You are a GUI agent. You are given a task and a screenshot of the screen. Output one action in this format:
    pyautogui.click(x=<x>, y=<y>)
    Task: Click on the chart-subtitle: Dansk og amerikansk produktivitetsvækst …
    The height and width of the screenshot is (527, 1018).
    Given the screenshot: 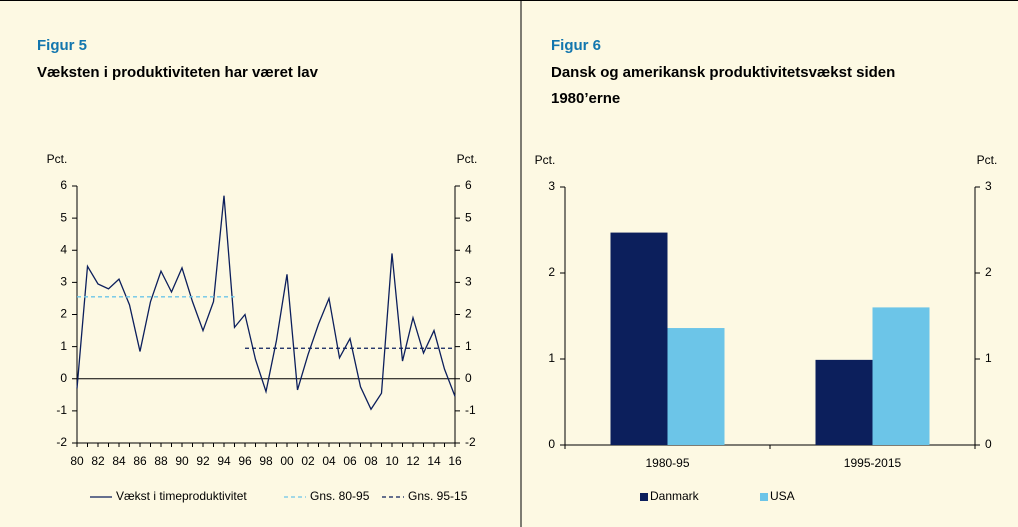 What is the action you would take?
    pyautogui.click(x=723, y=85)
    